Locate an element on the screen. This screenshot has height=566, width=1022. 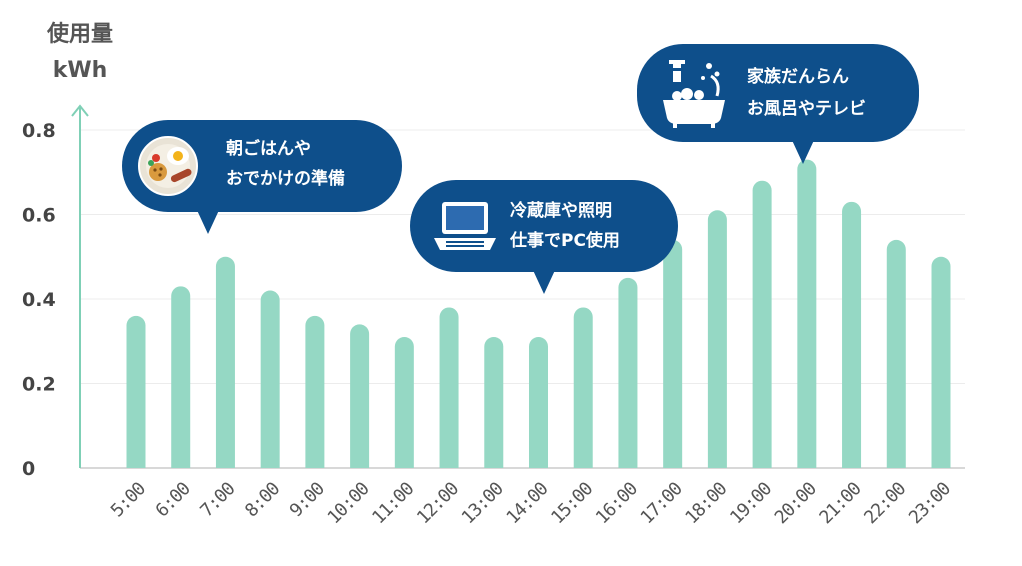
callout-evening-line1: 家族だんらん is located at coordinates (798, 77).